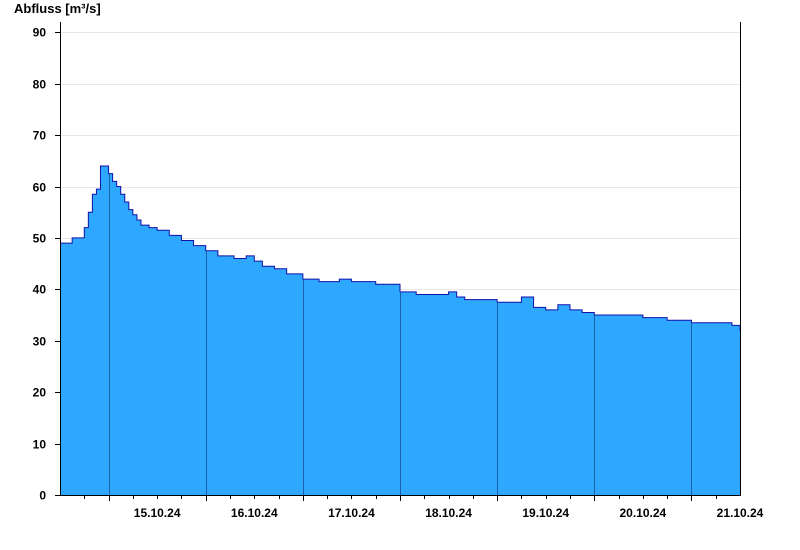  What do you see at coordinates (40, 33) in the screenshot?
I see `y-tick-label: 90` at bounding box center [40, 33].